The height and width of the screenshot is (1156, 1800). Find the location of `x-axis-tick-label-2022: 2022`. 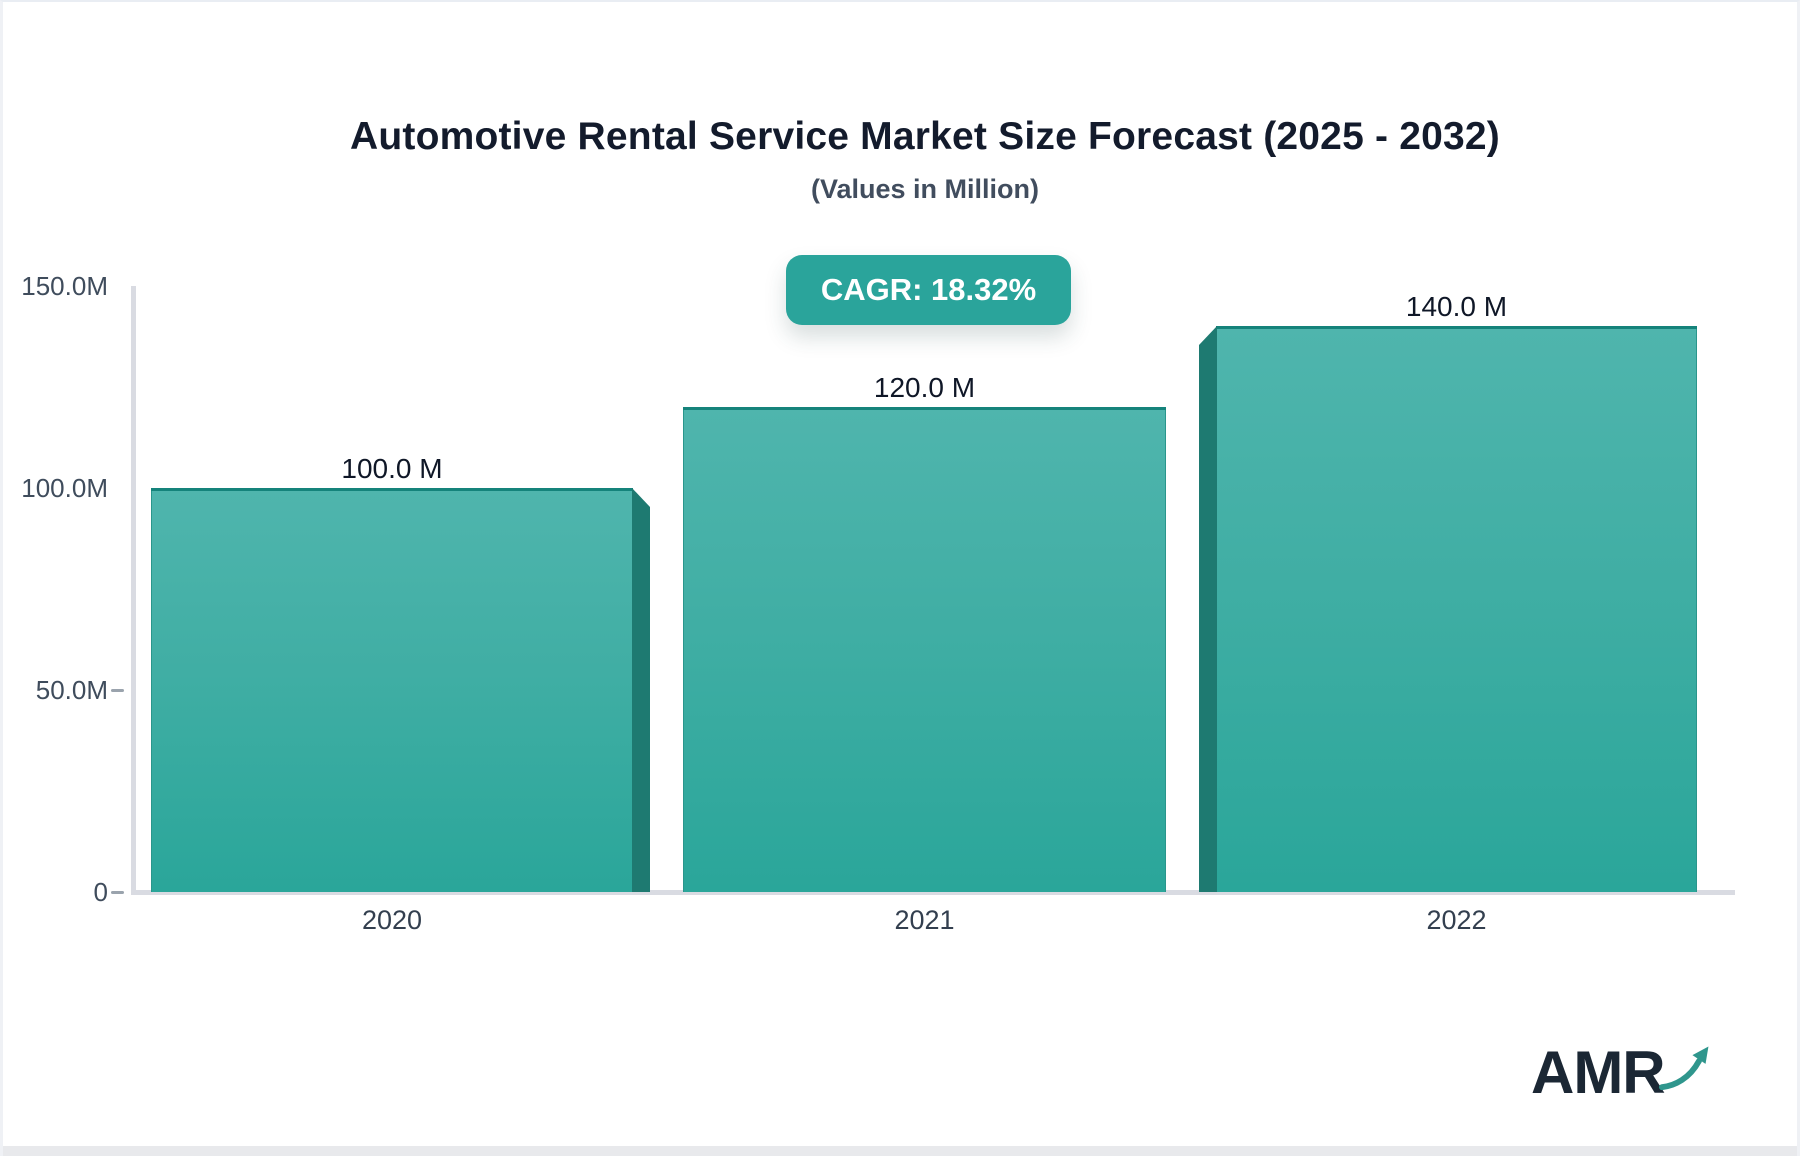

x-axis-tick-label-2022: 2022 is located at coordinates (1456, 920).